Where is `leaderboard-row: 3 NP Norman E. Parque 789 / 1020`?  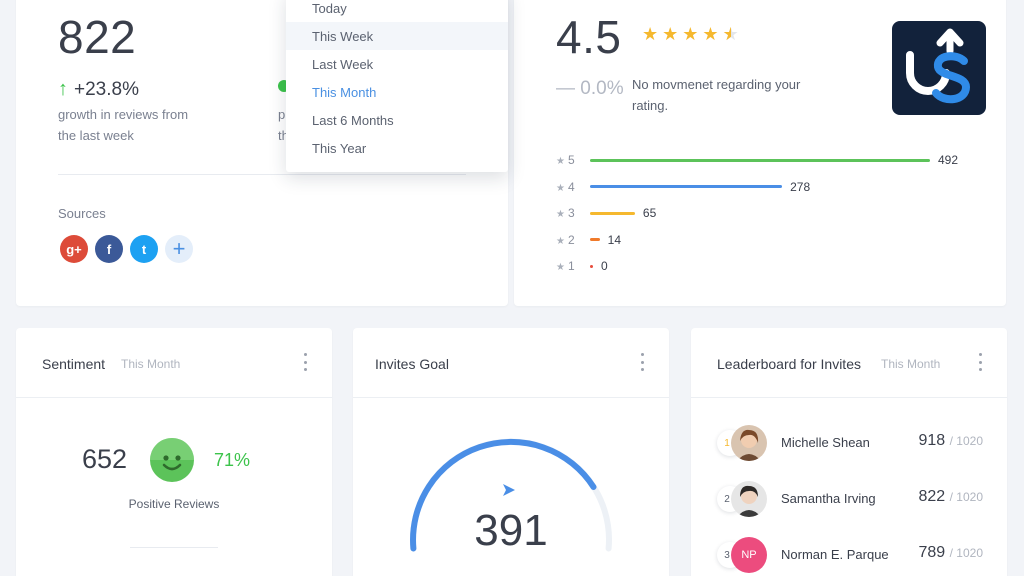
leaderboard-row: 3 NP Norman E. Parque 789 / 1020 is located at coordinates (850, 556).